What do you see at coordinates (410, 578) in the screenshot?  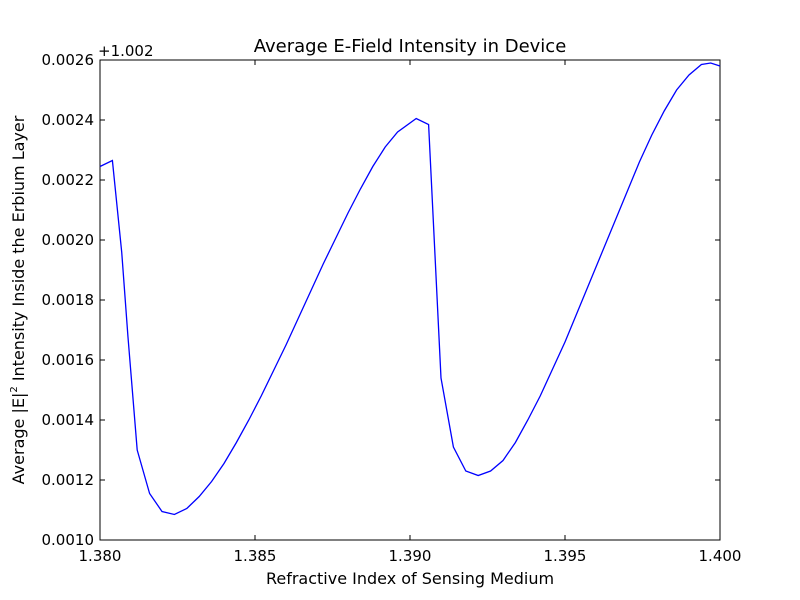 I see `x-axis-label: Refractive Index of Sensing Medium` at bounding box center [410, 578].